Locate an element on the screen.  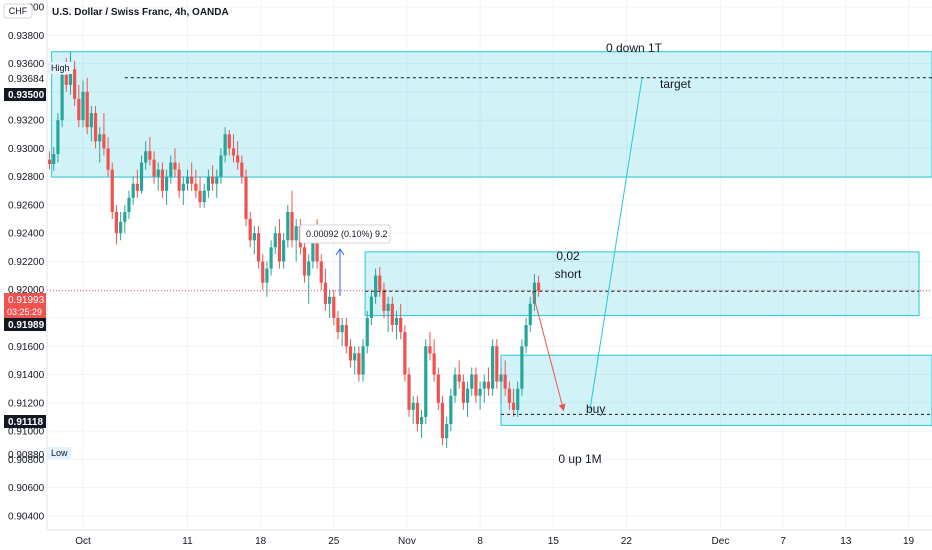
target-price-tag: 0.93500 is located at coordinates (25, 94).